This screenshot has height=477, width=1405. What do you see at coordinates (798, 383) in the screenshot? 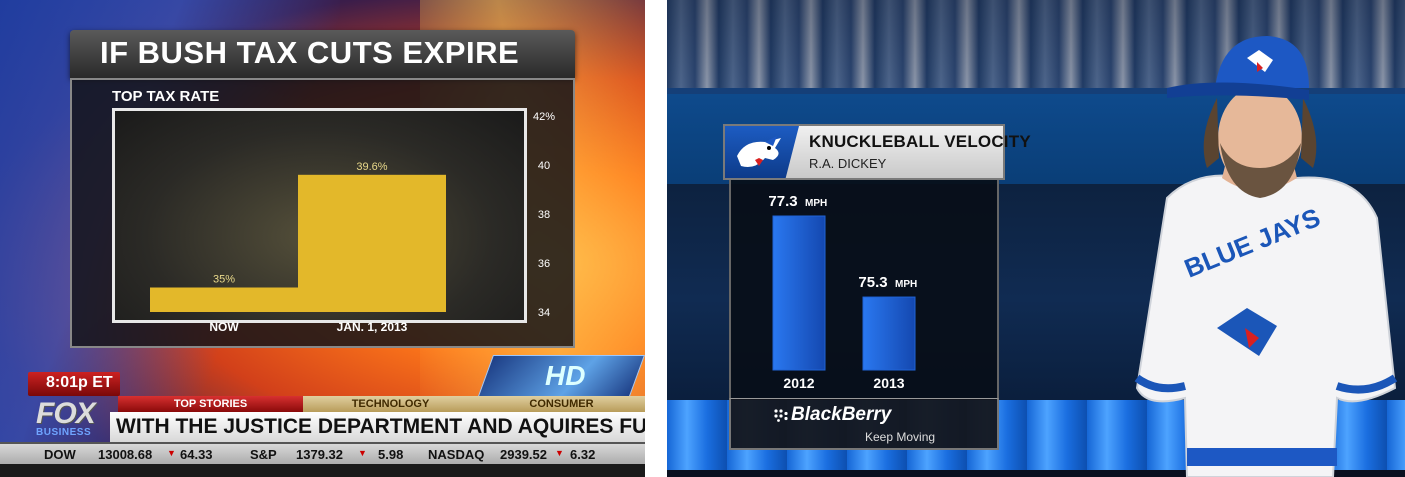
I see `category-label-0: 2012` at bounding box center [798, 383].